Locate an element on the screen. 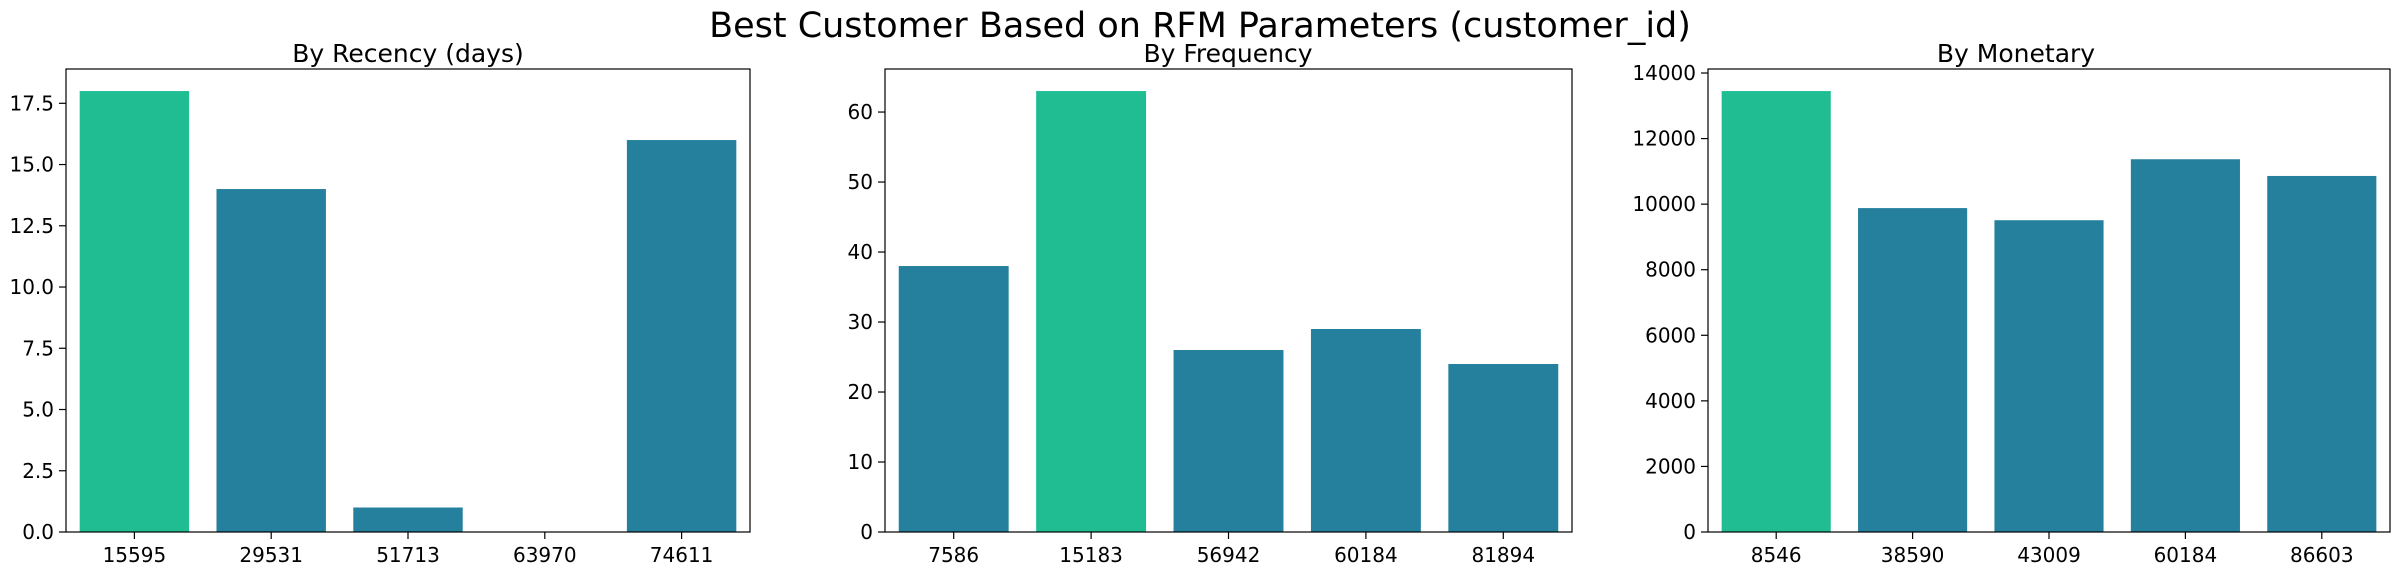  y-tick-label: 4000 is located at coordinates (1670, 401).